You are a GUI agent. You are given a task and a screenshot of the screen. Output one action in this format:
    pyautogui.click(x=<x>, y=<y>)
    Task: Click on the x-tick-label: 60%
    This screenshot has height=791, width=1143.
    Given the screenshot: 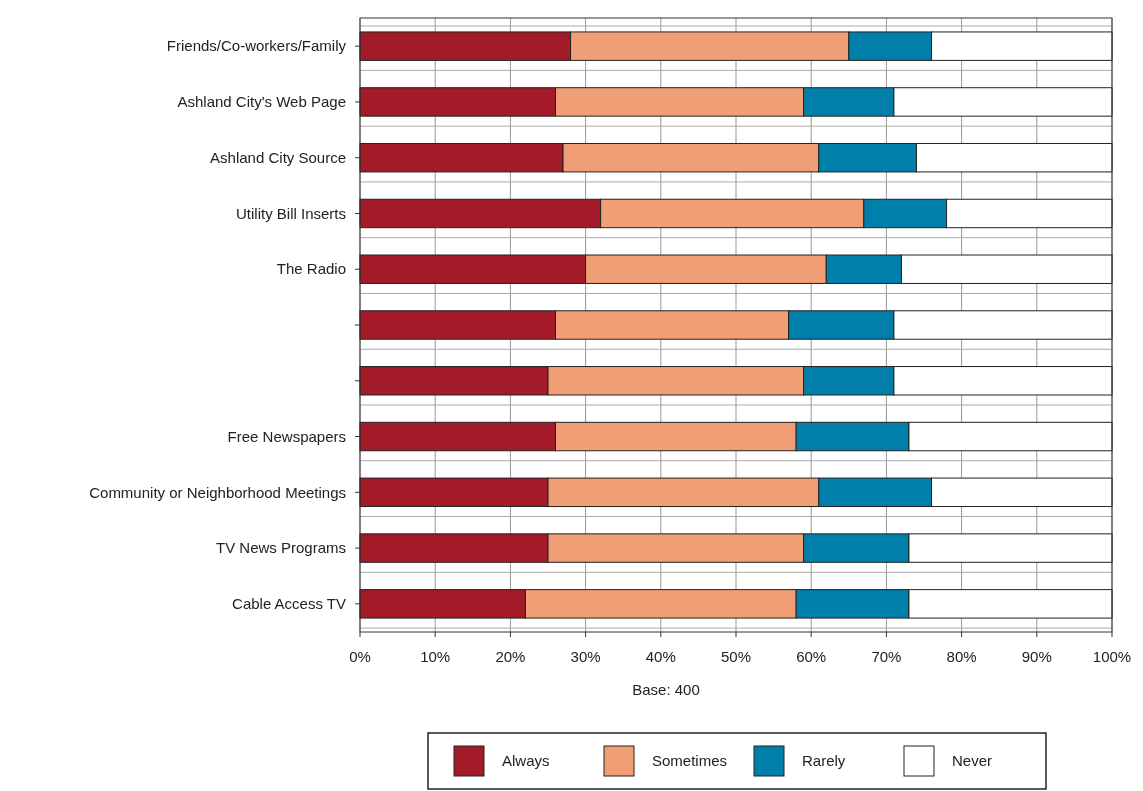 What is the action you would take?
    pyautogui.click(x=811, y=656)
    